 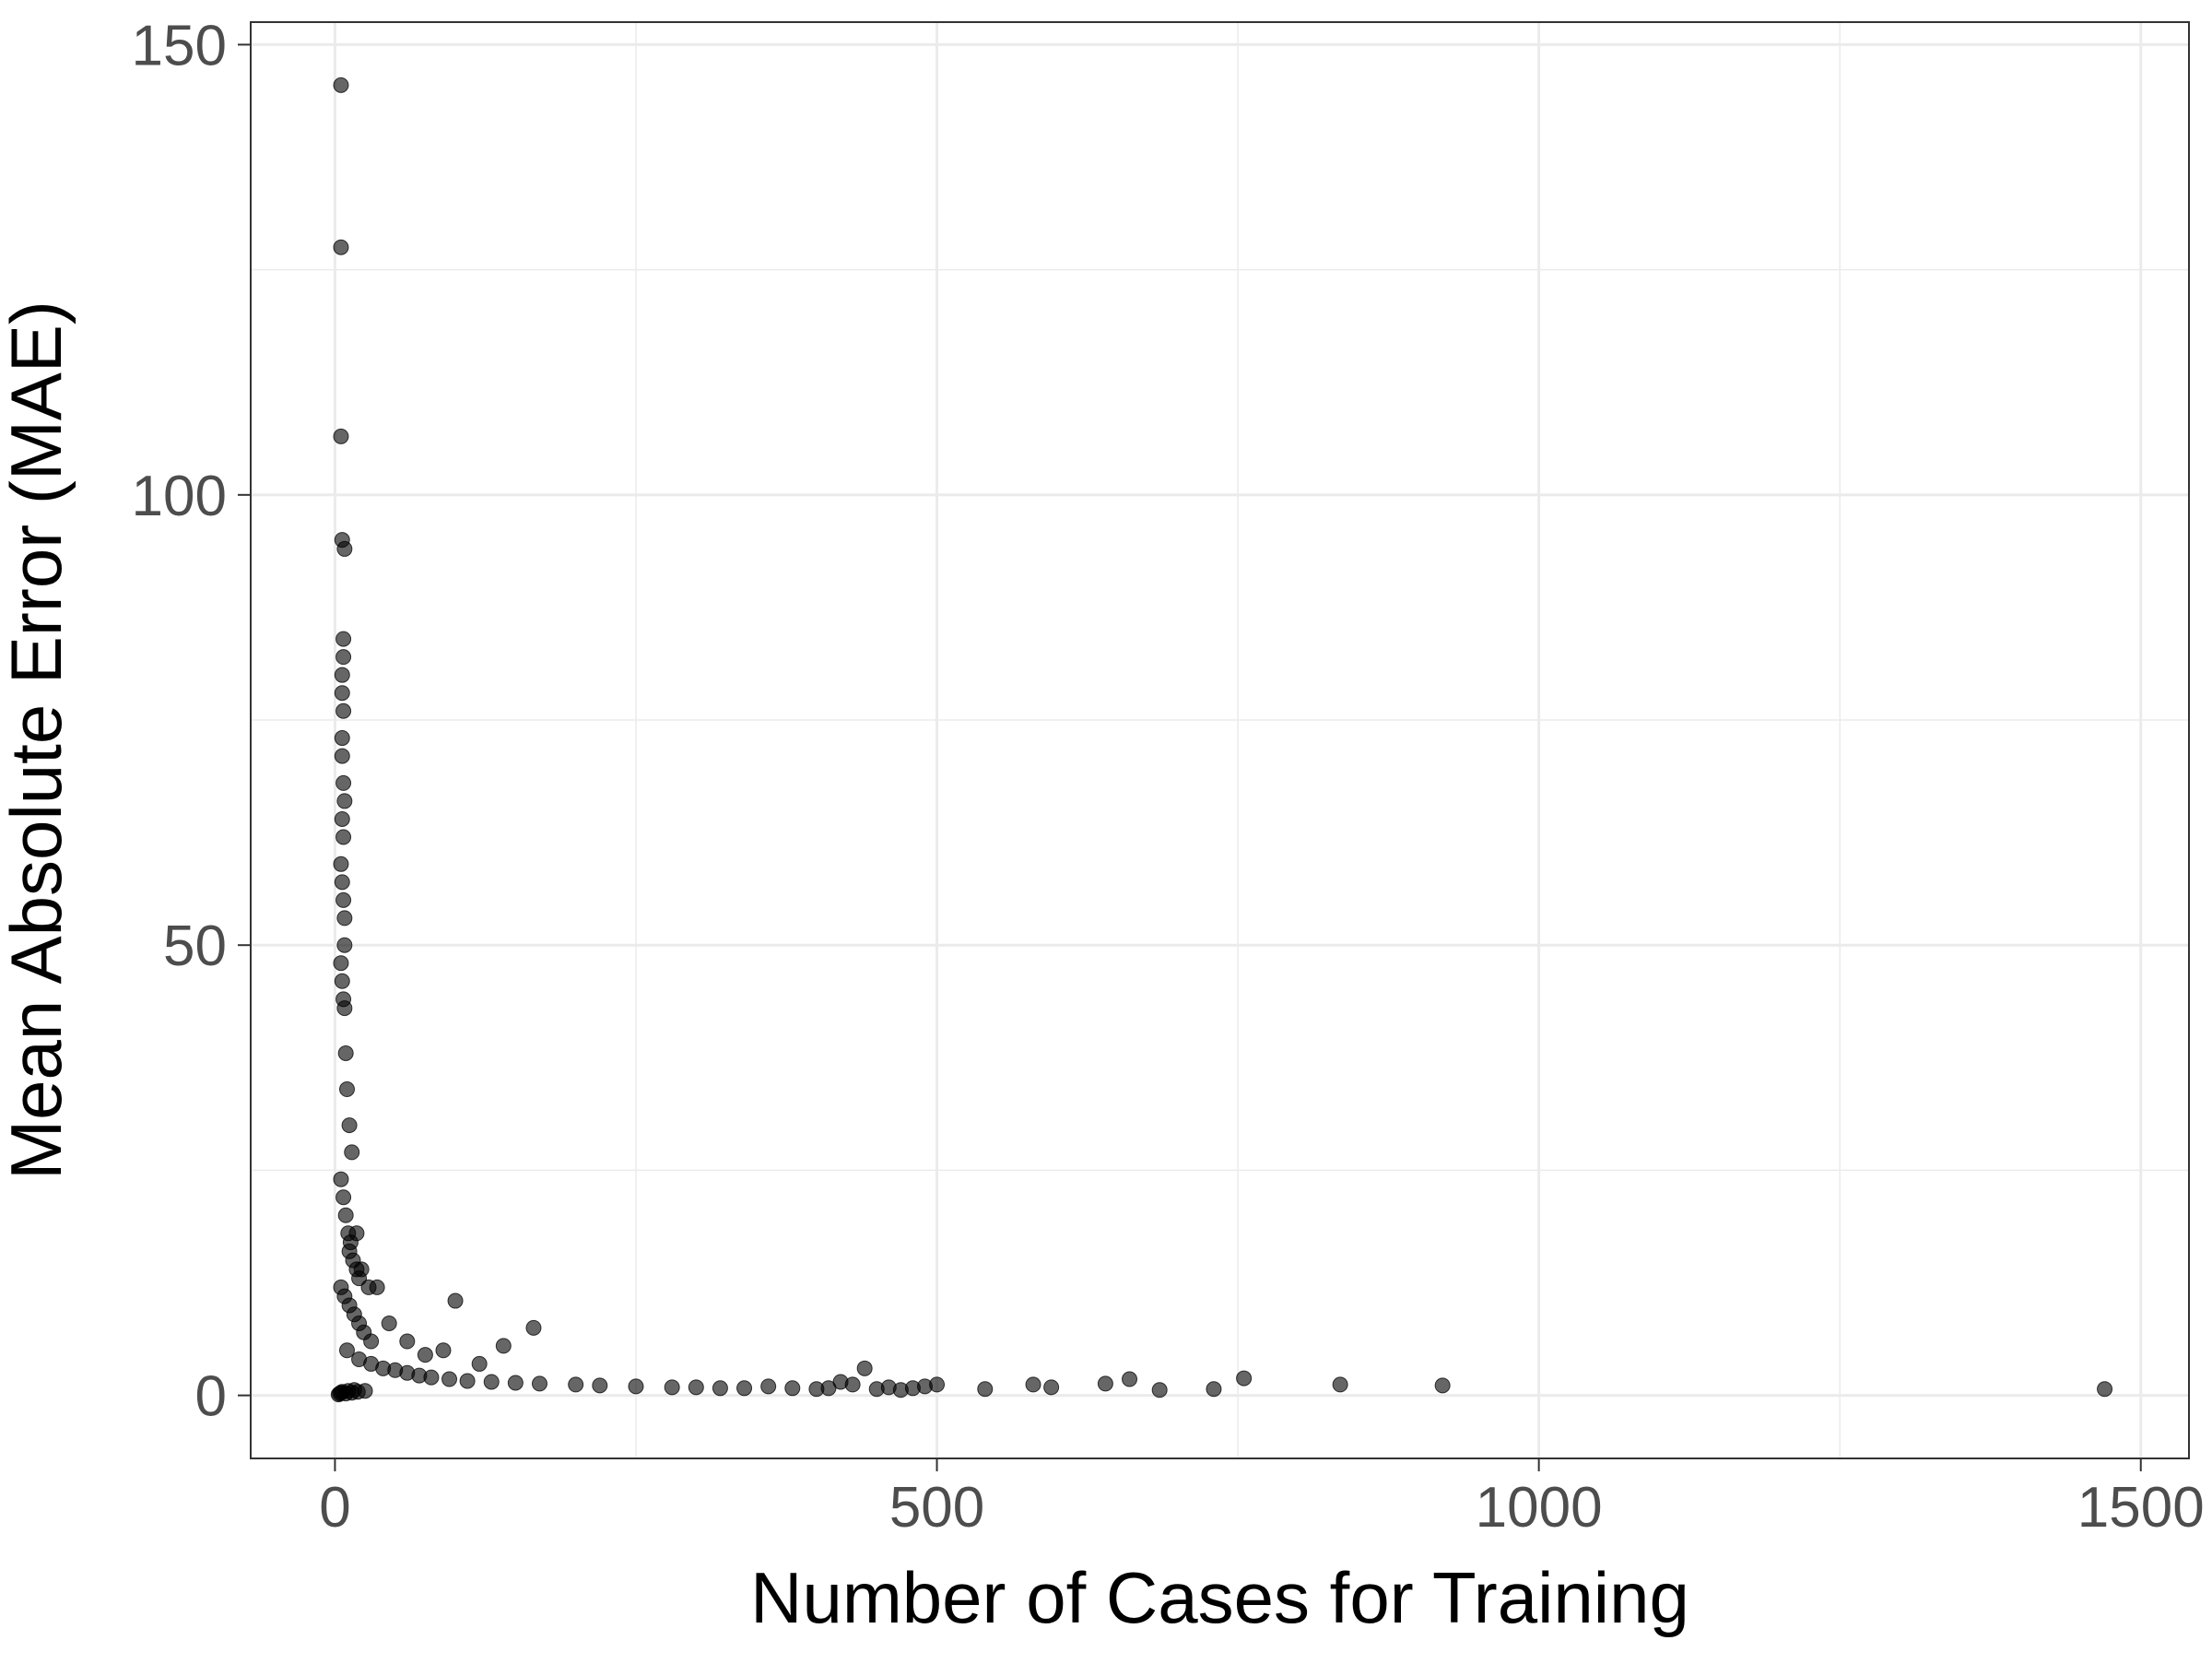 What do you see at coordinates (179, 45) in the screenshot?
I see `y-tick-label: 150` at bounding box center [179, 45].